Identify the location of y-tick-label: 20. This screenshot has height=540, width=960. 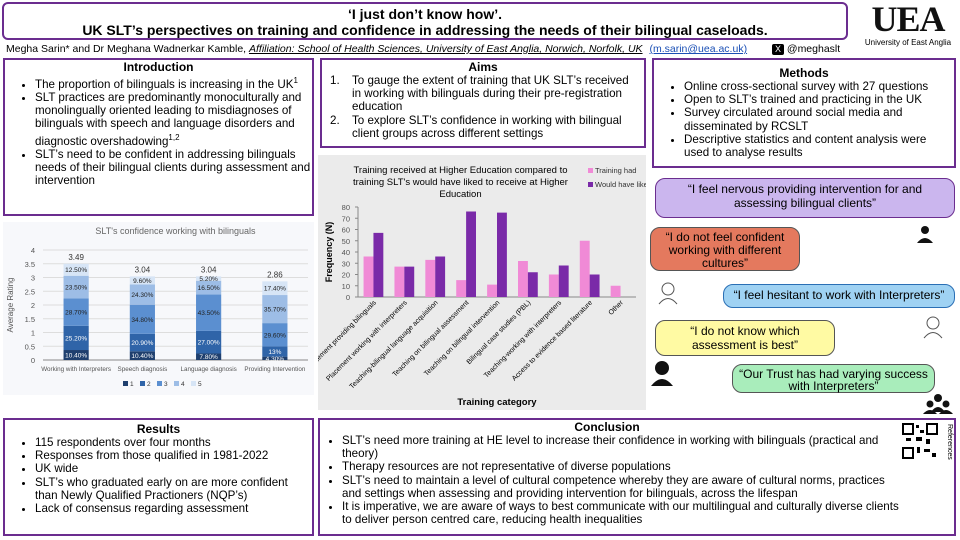
(346, 275).